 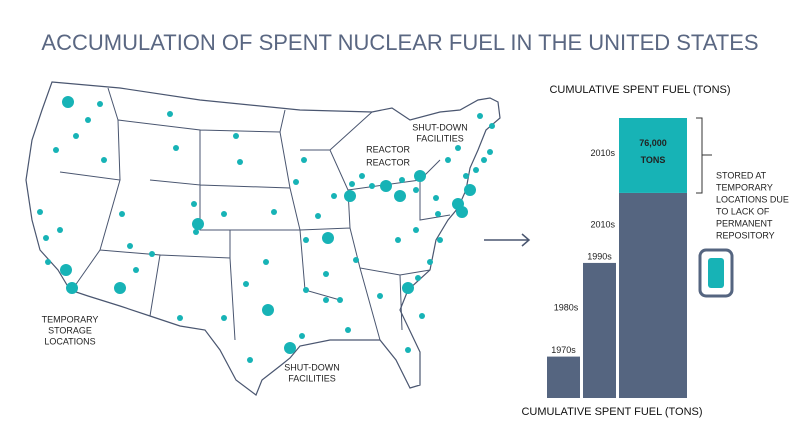 What do you see at coordinates (744, 187) in the screenshot?
I see `annotation: TEMPORARY` at bounding box center [744, 187].